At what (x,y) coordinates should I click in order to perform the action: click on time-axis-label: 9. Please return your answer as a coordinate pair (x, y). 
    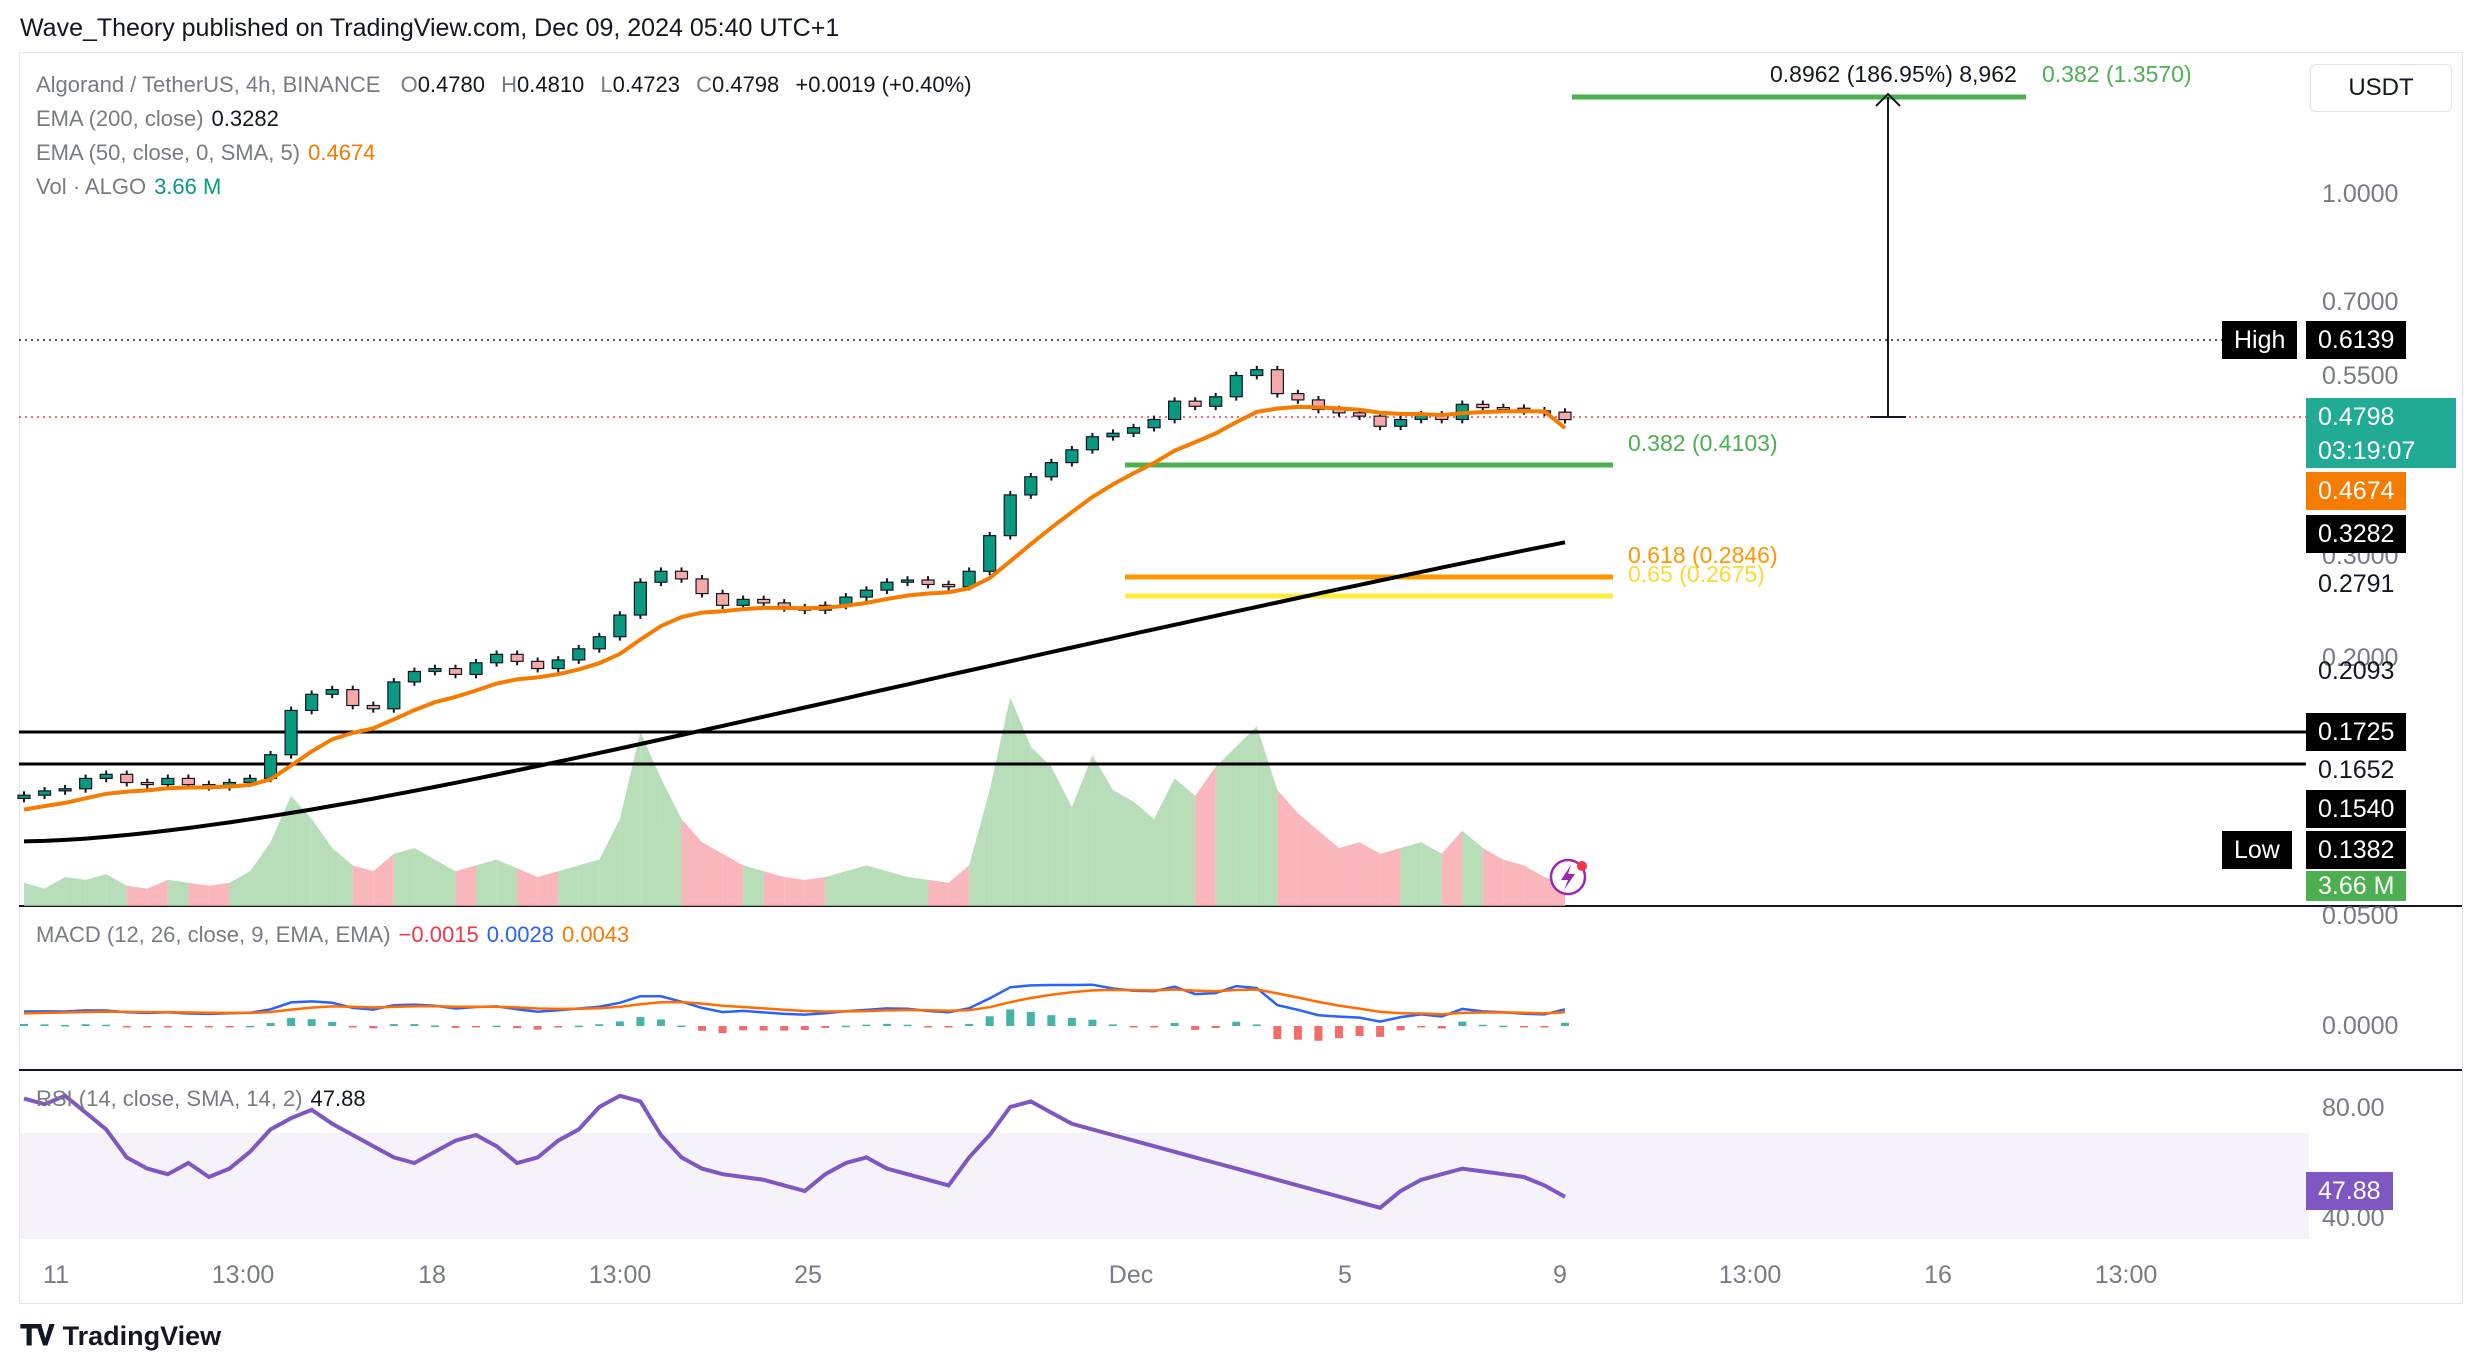
    Looking at the image, I should click on (1560, 1275).